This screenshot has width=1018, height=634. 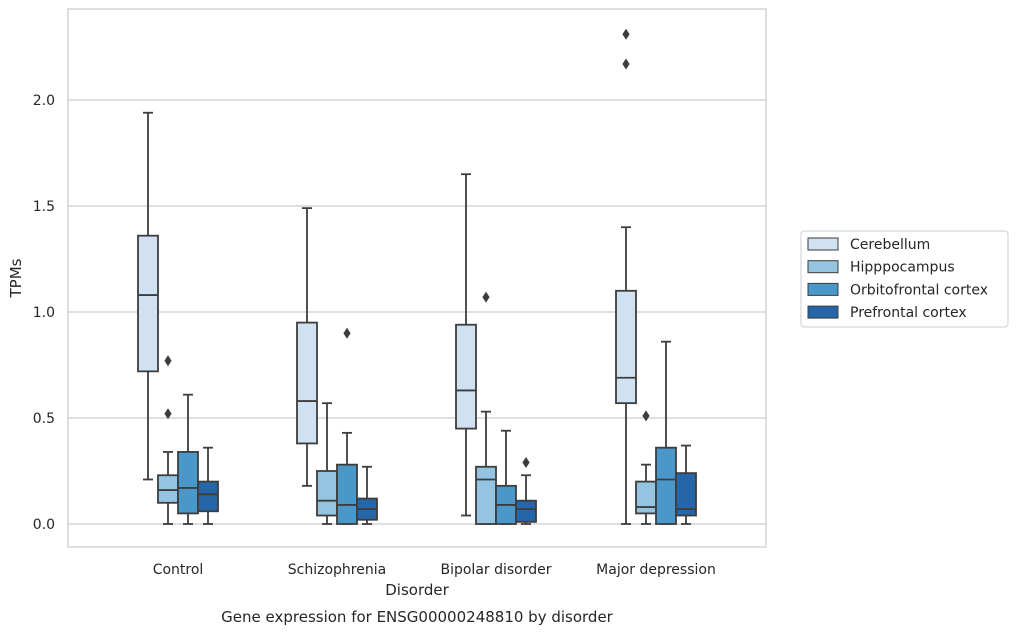 I want to click on y-tick-labels: 0.0 0.5 1.0 1.5 2.0, so click(x=44, y=313).